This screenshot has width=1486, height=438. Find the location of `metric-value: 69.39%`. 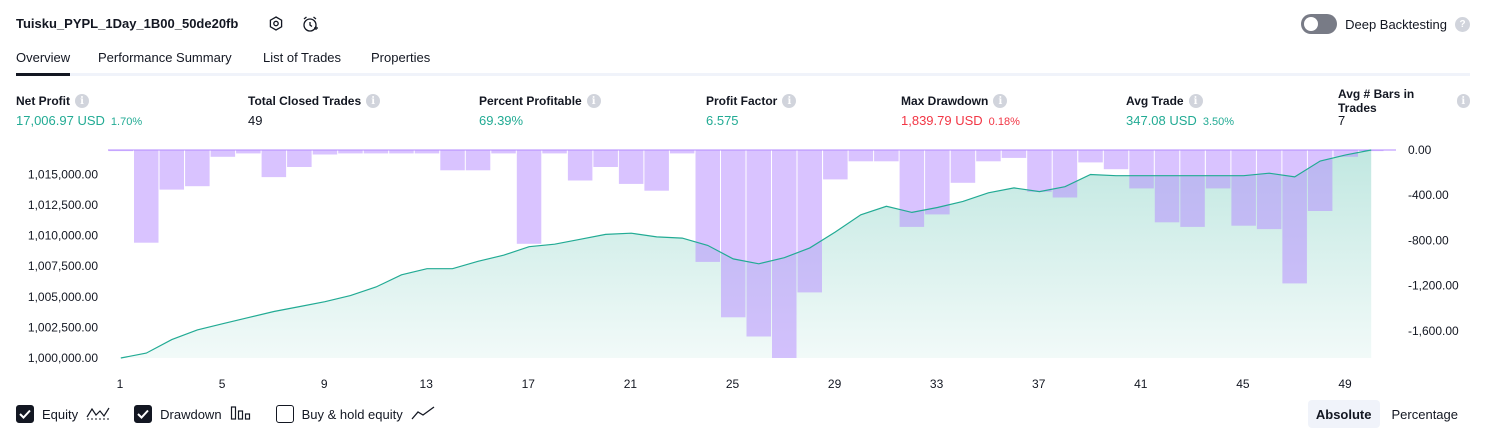

metric-value: 69.39% is located at coordinates (501, 120).